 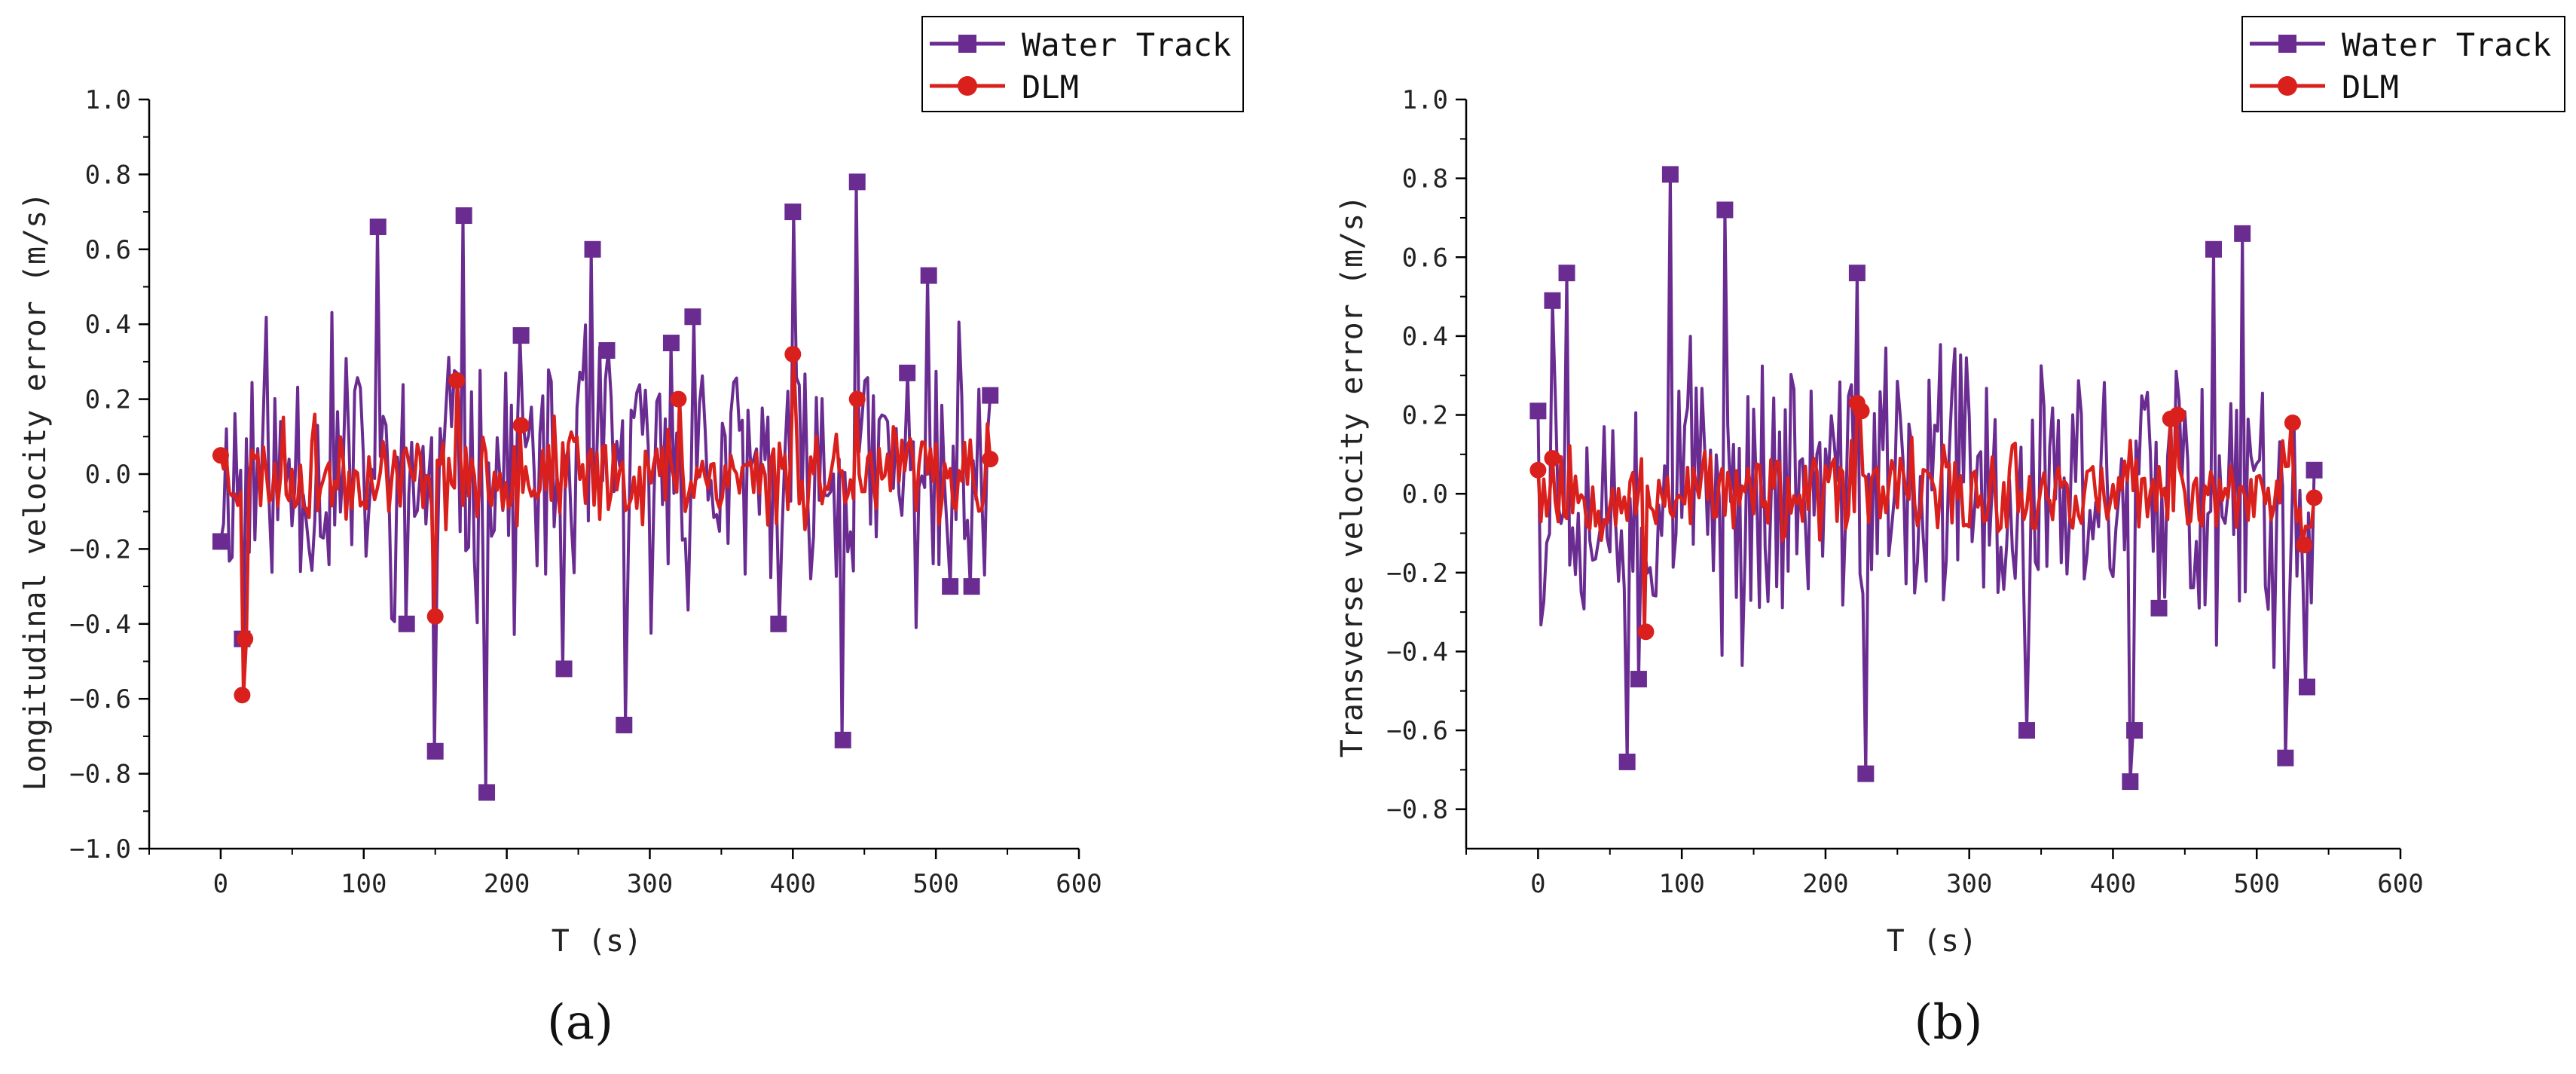 What do you see at coordinates (1050, 87) in the screenshot?
I see `a-legend-label-dlm: DLM` at bounding box center [1050, 87].